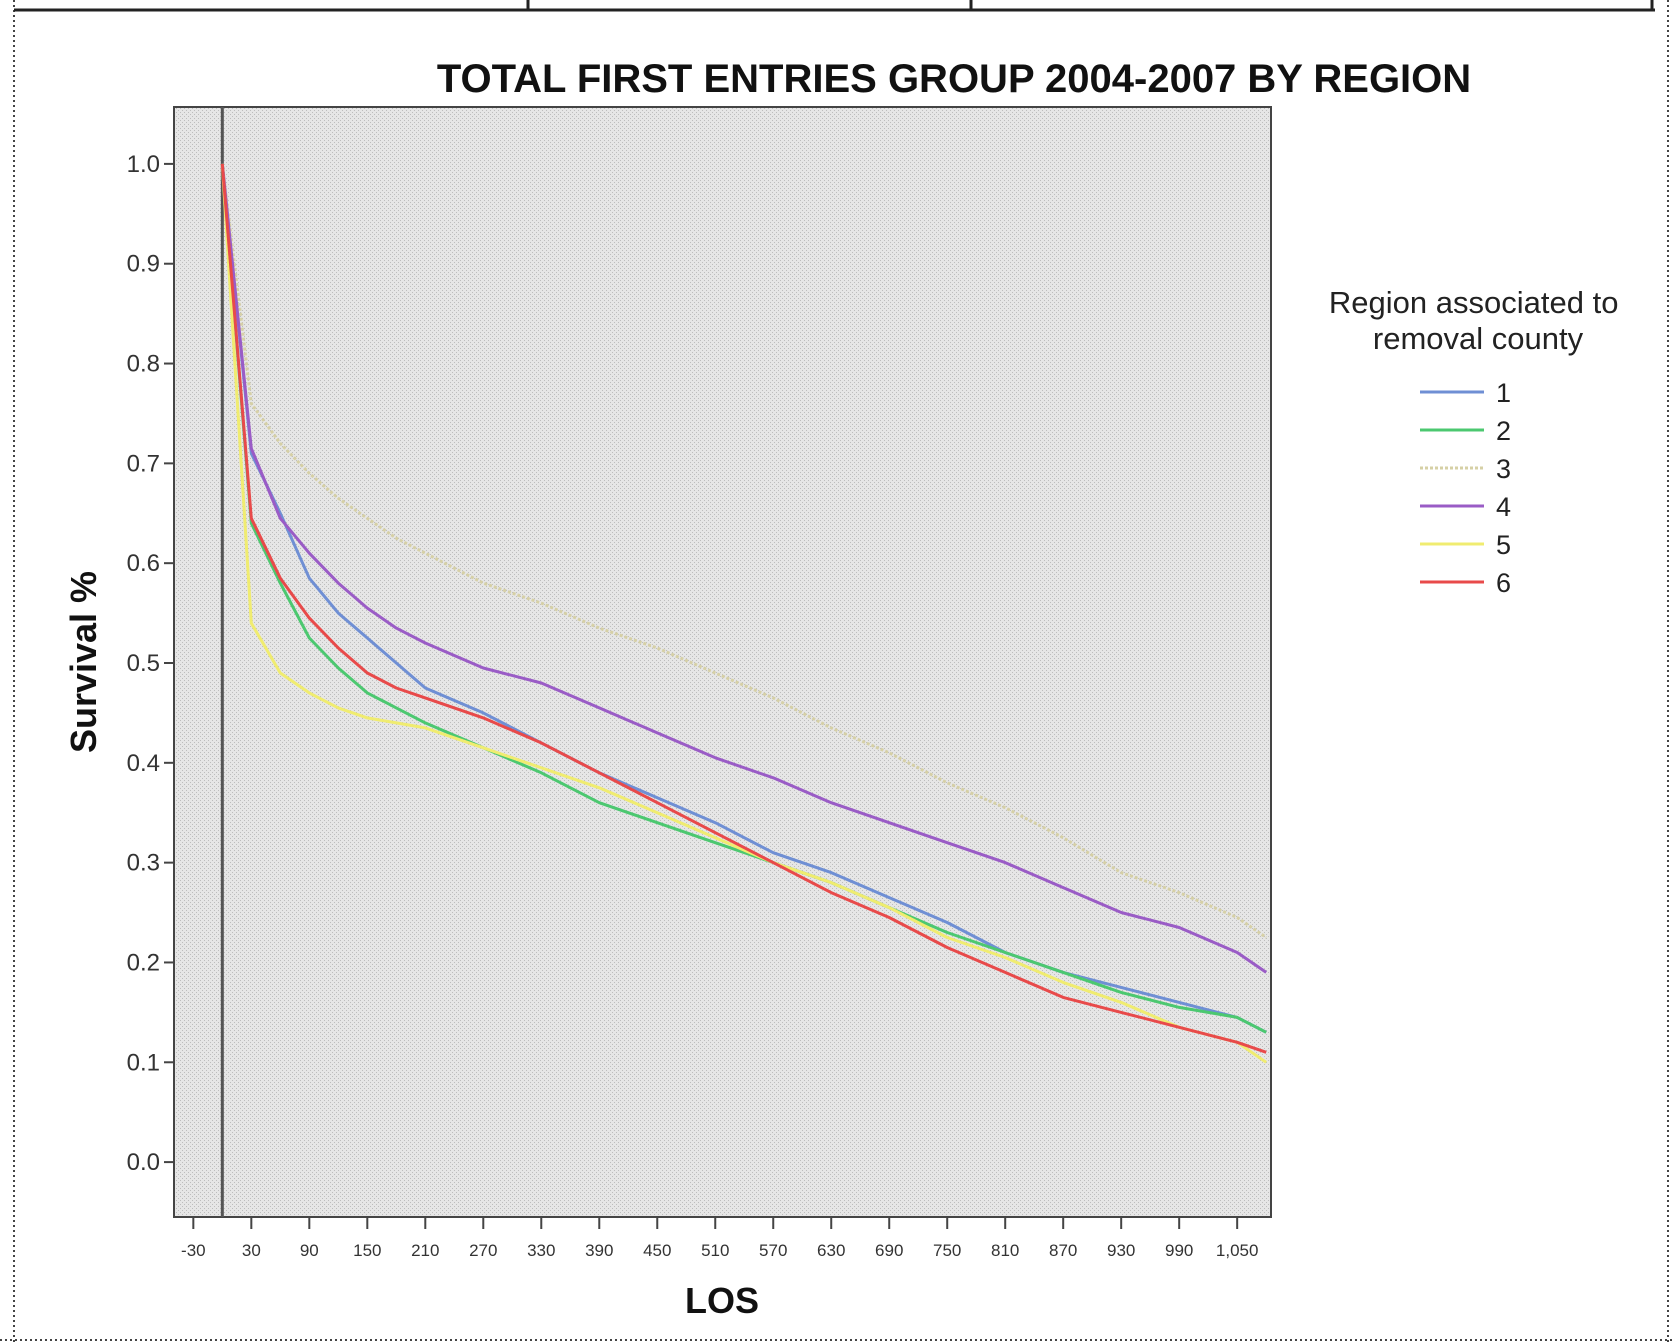  What do you see at coordinates (831, 1250) in the screenshot?
I see `x-tick-label: 630` at bounding box center [831, 1250].